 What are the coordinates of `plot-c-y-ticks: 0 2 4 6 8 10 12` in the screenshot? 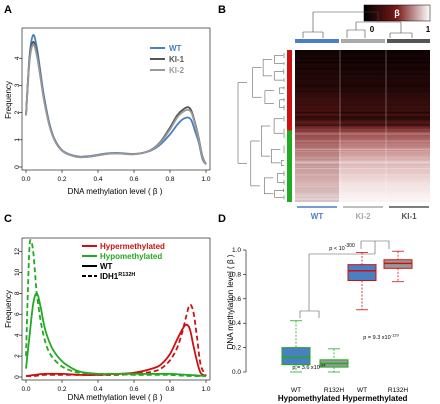 It's located at (18, 313).